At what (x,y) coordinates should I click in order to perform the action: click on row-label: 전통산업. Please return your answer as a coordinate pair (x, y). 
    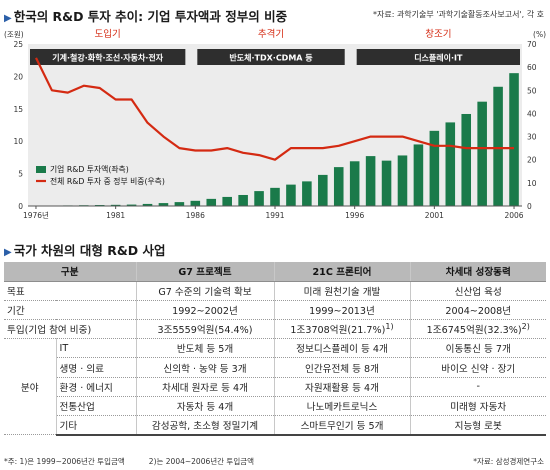
    Looking at the image, I should click on (96, 406).